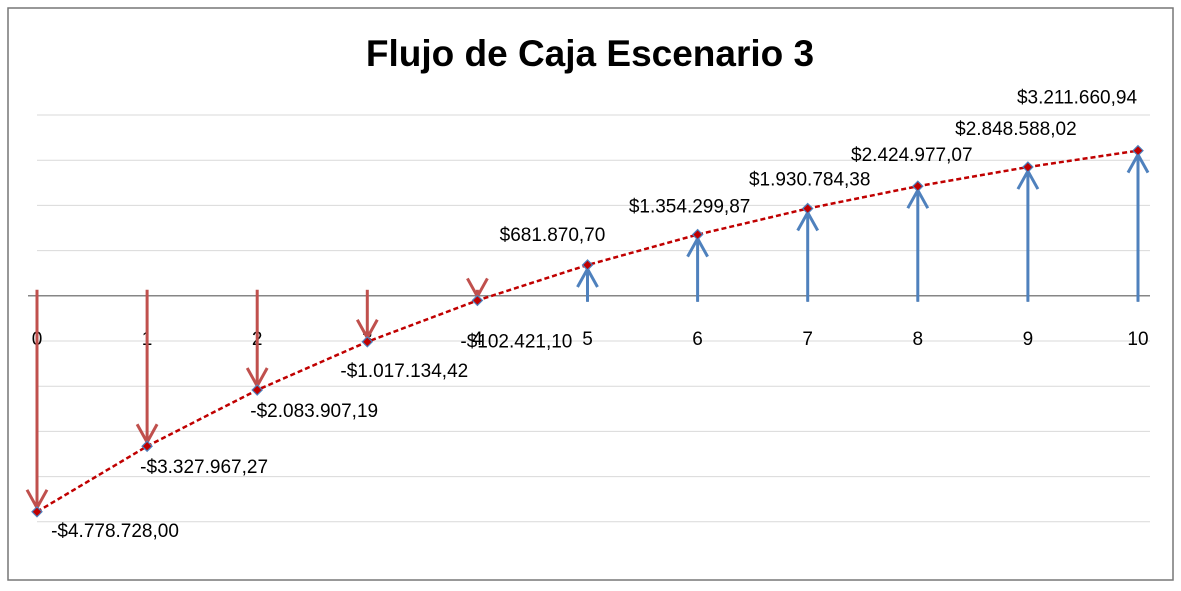 Image resolution: width=1181 pixels, height=591 pixels. What do you see at coordinates (590, 53) in the screenshot?
I see `chart-title: Flujo de Caja Escenario 3` at bounding box center [590, 53].